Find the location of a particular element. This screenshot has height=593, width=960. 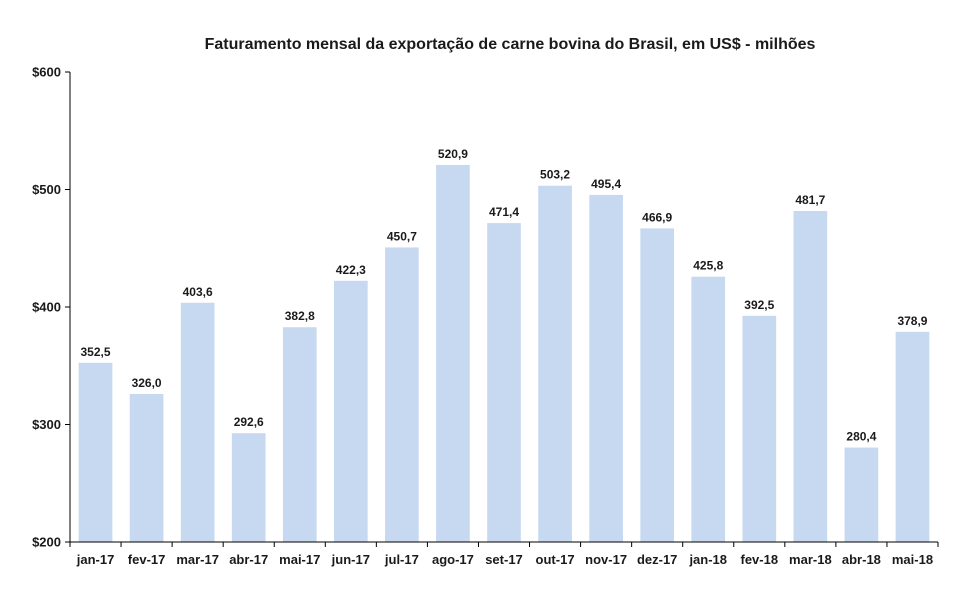

data-label: 352,5 is located at coordinates (96, 352).